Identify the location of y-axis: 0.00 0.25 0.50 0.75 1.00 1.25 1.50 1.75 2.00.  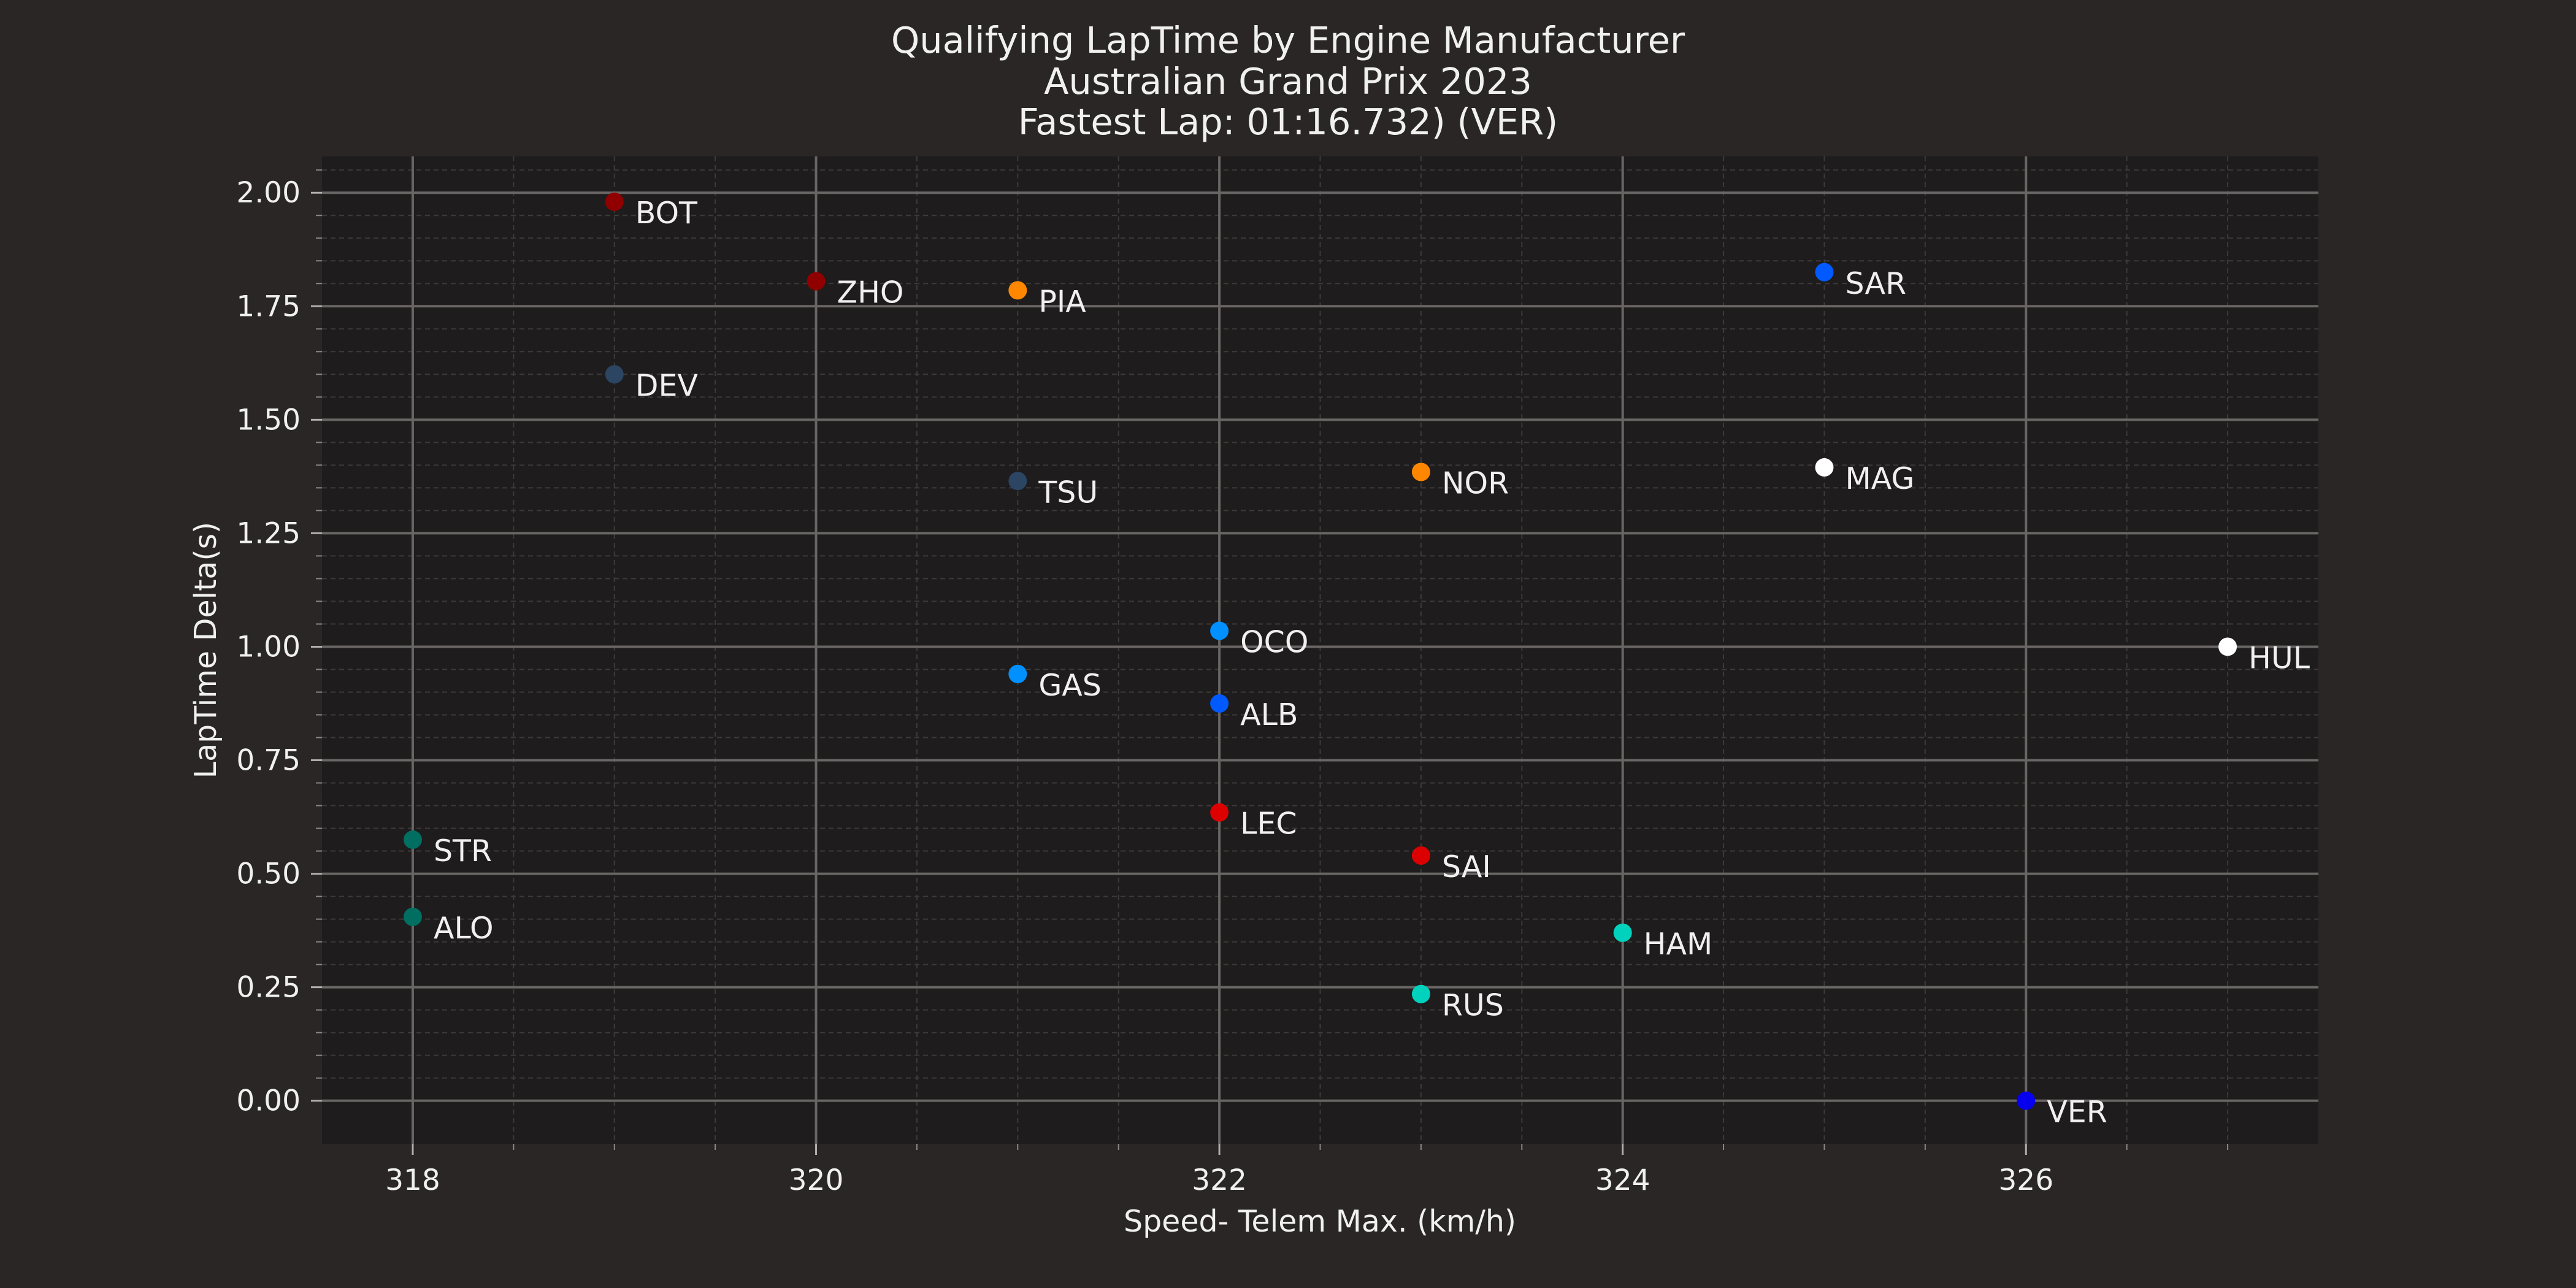
(279, 643).